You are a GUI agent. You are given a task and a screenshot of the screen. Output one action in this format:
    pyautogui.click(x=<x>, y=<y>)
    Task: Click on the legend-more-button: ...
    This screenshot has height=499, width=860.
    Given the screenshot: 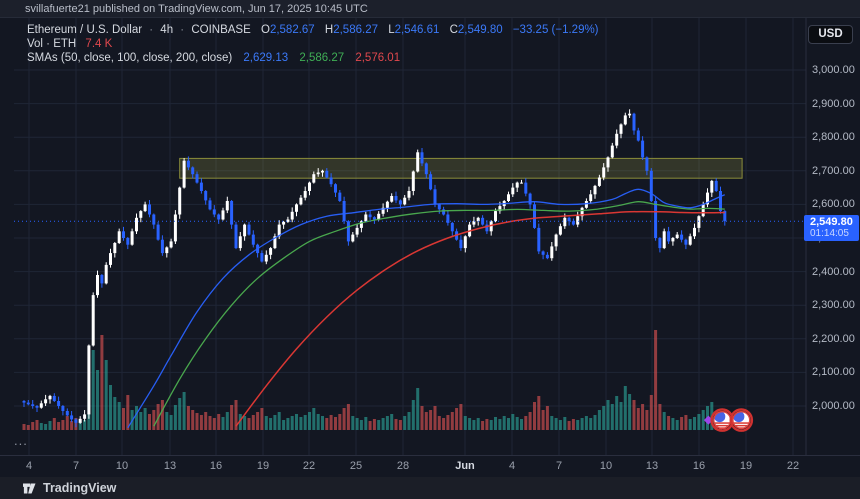 What is the action you would take?
    pyautogui.click(x=21, y=440)
    